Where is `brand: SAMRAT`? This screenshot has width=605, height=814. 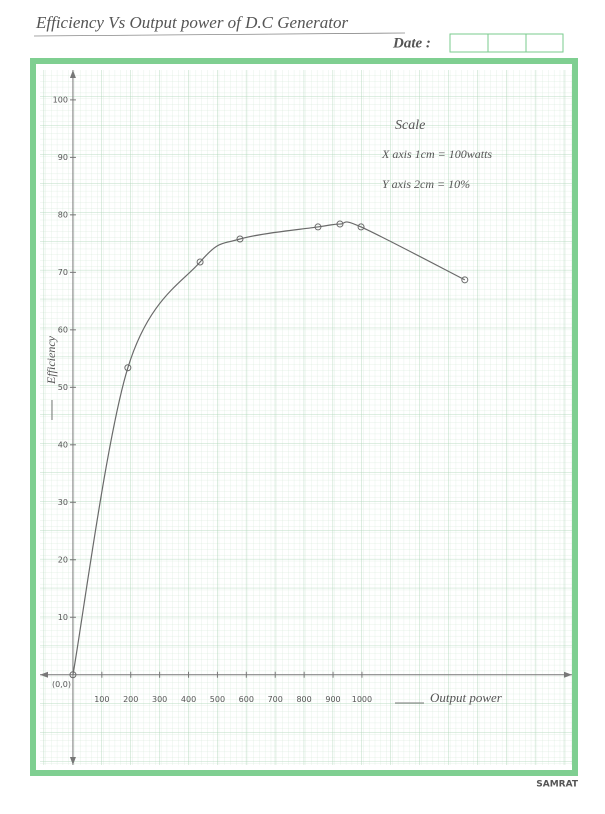 brand: SAMRAT is located at coordinates (557, 785).